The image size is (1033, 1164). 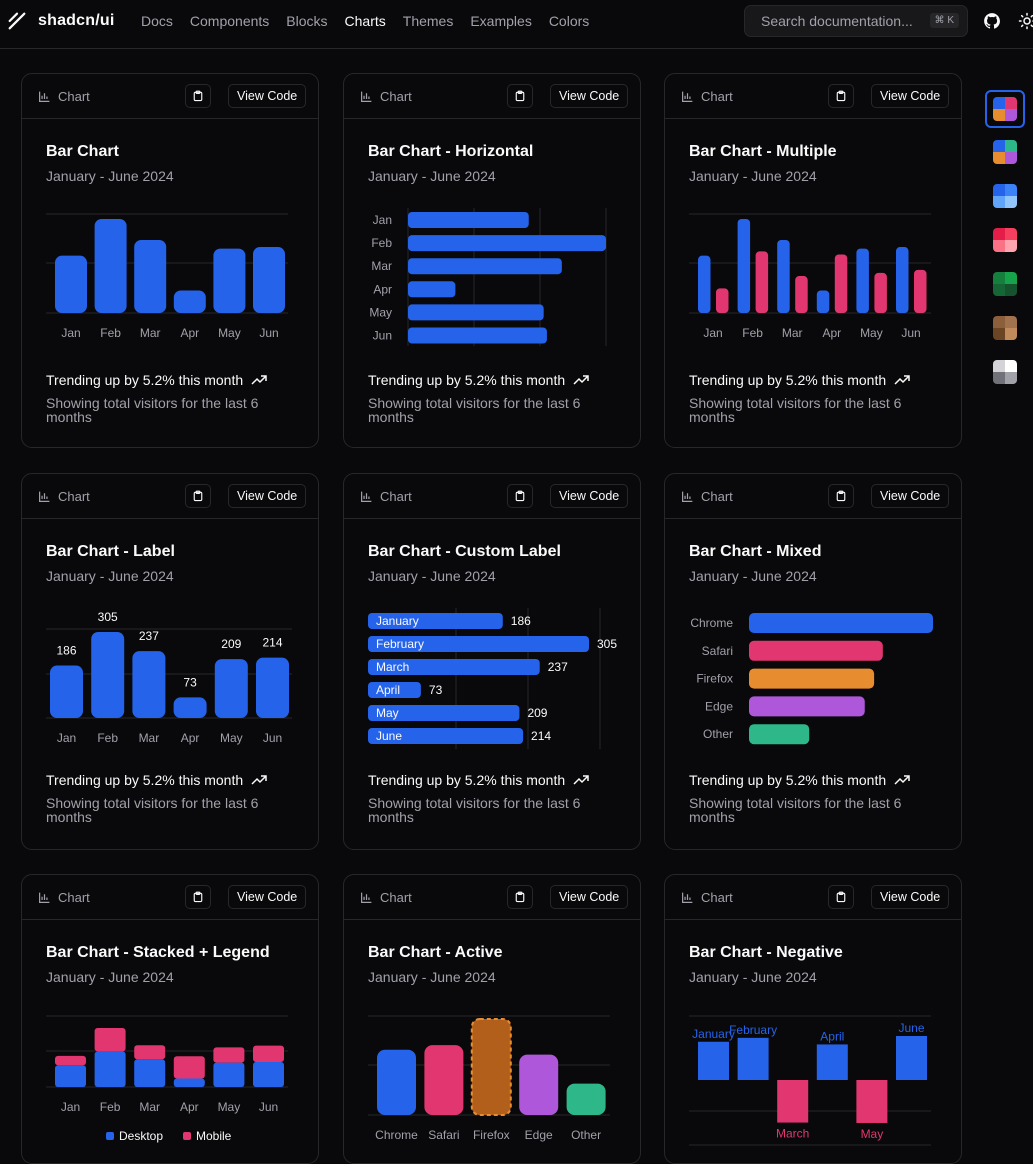 What do you see at coordinates (307, 21) in the screenshot?
I see `nav-blocks: Blocks` at bounding box center [307, 21].